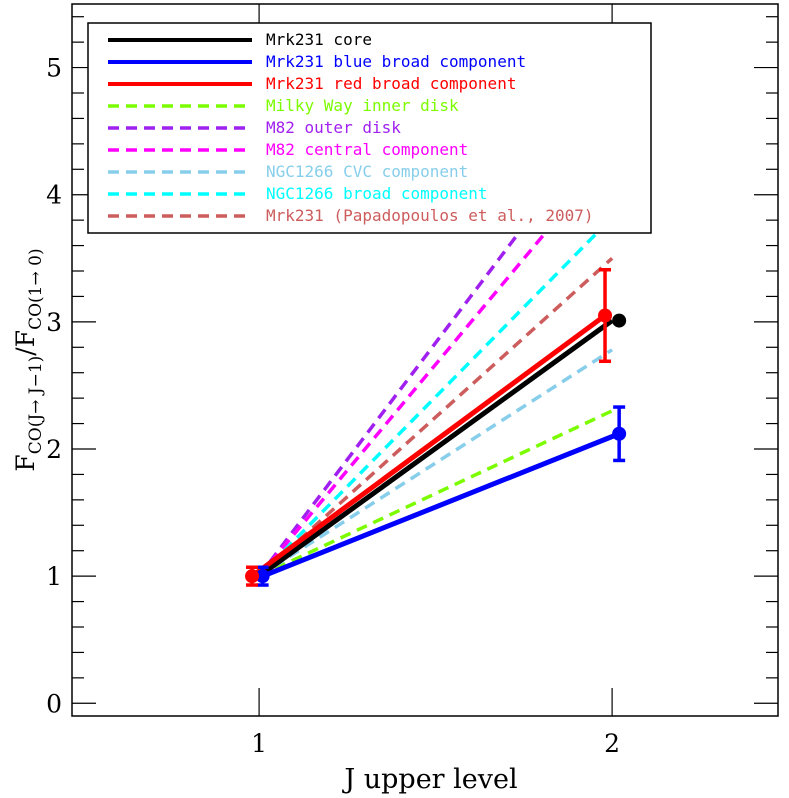  I want to click on y-label-num-base: F, so click(25, 462).